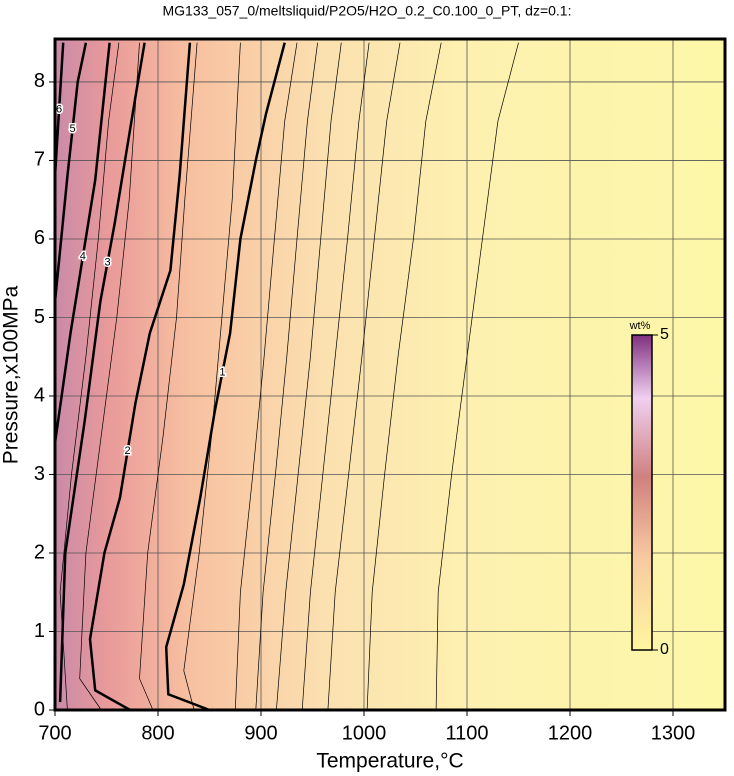 Image resolution: width=734 pixels, height=776 pixels. I want to click on colorbar-tick-label: 0, so click(664, 649).